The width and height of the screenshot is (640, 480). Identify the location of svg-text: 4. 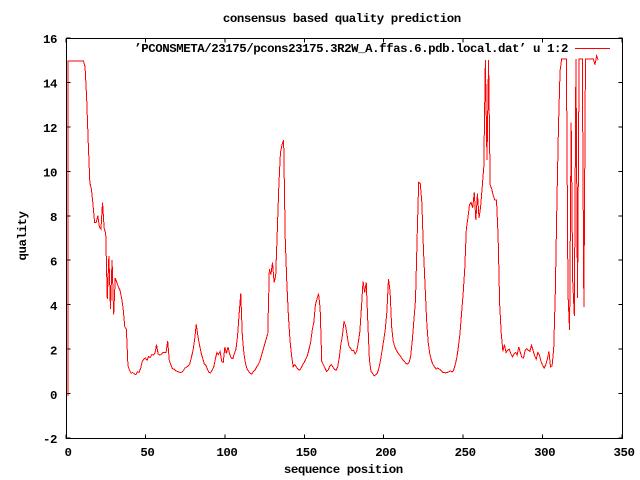
(54, 307).